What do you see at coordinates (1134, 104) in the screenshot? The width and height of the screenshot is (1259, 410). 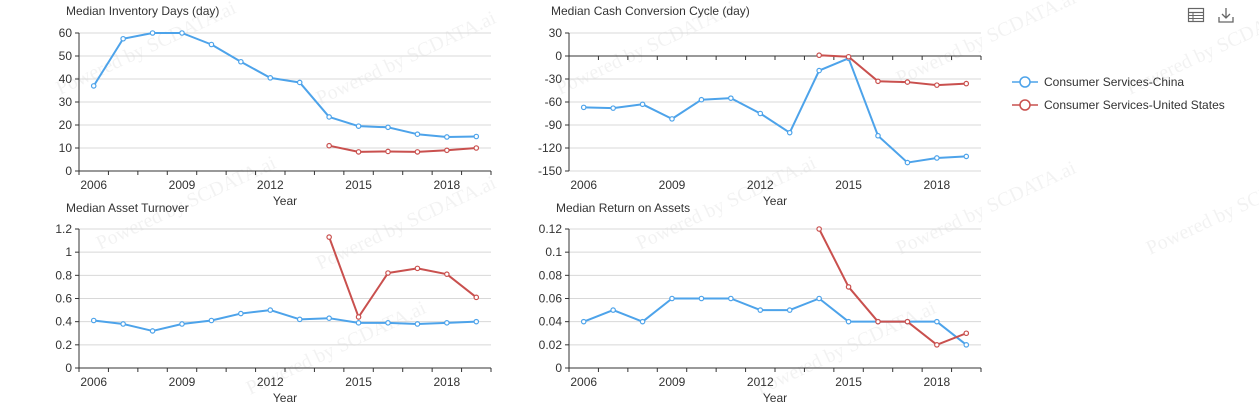 I see `legend-label-united-states: Consumer Services-United States` at bounding box center [1134, 104].